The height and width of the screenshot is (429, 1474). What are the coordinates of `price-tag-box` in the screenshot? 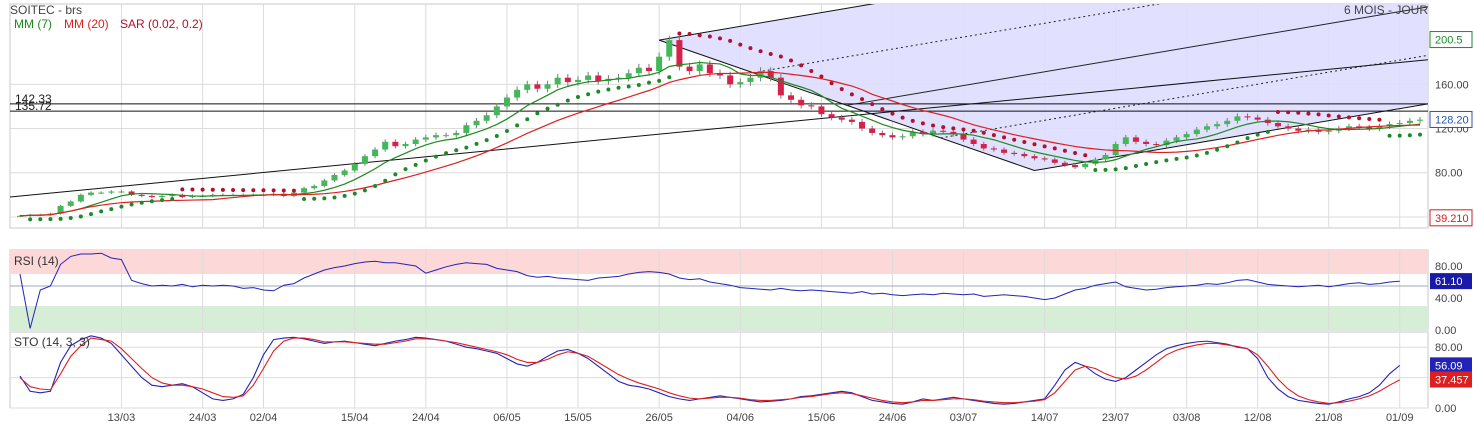 It's located at (1451, 119).